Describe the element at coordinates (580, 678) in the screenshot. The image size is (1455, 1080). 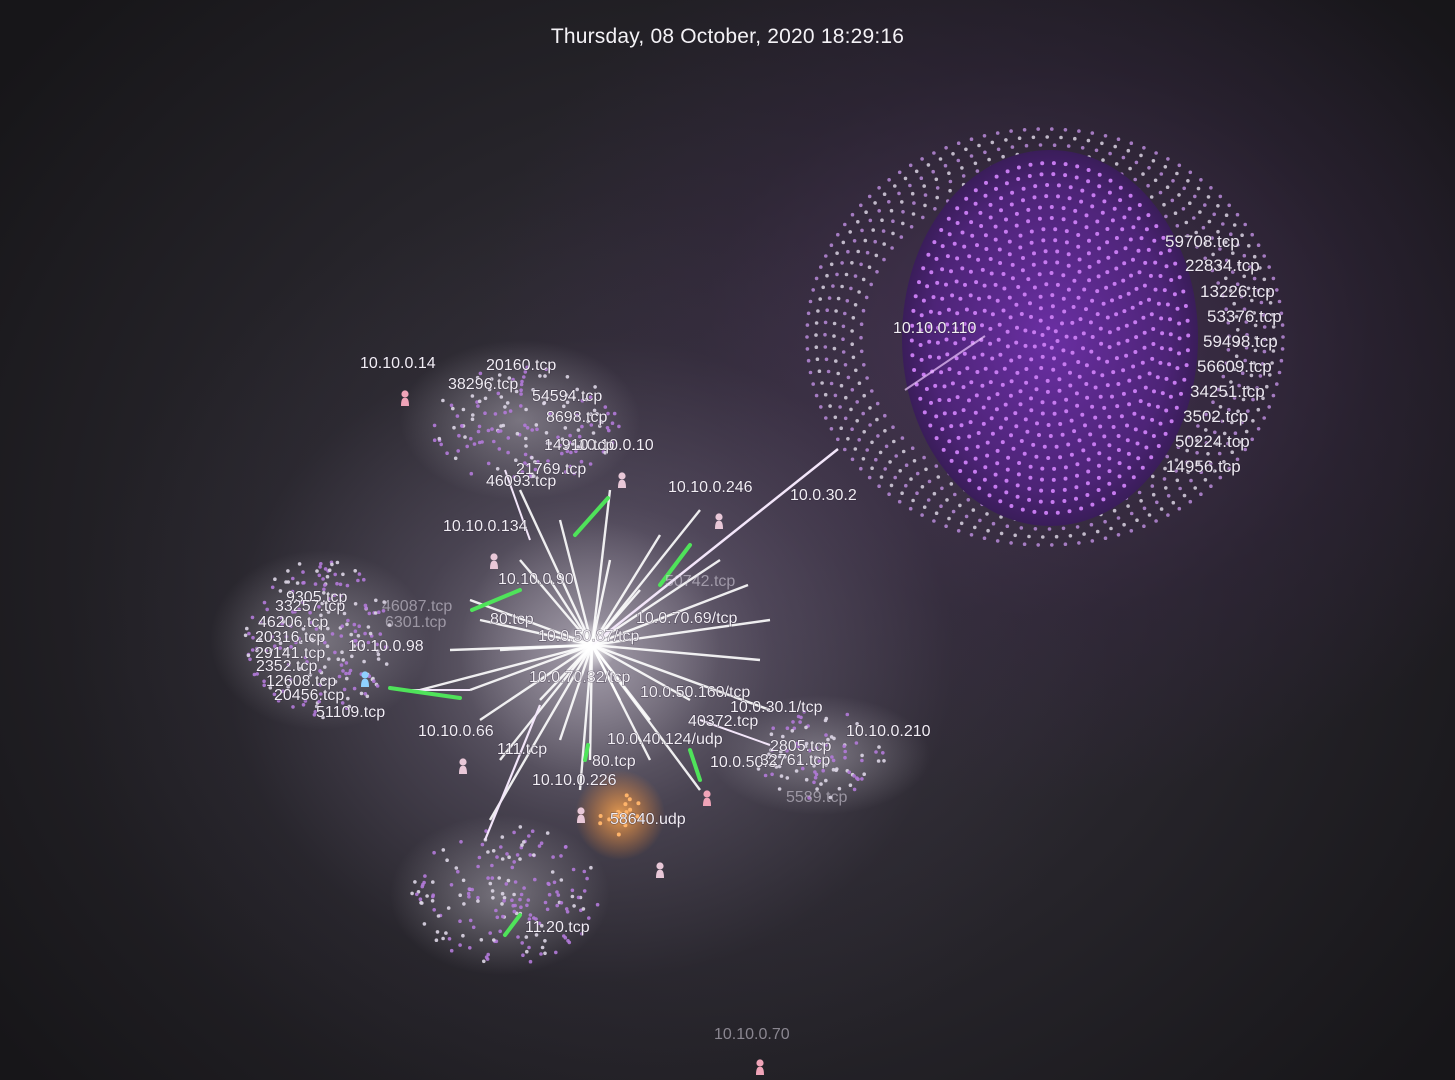
I see `service-label: 10.0.70.32/tcp` at that location.